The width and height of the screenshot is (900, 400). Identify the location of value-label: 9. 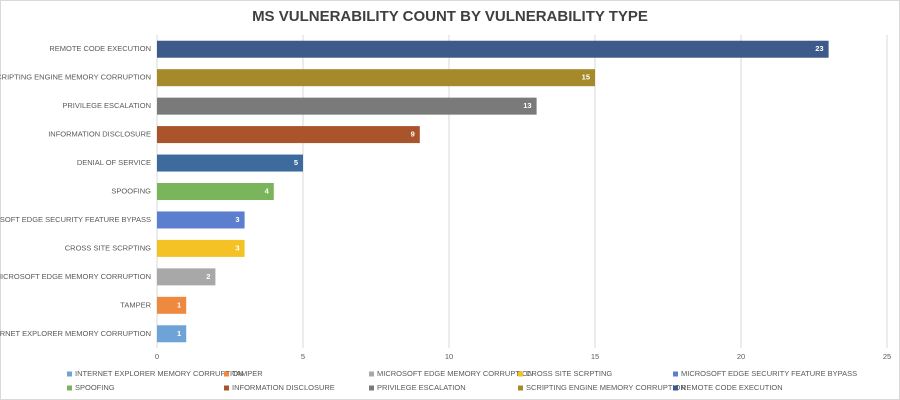
(413, 134).